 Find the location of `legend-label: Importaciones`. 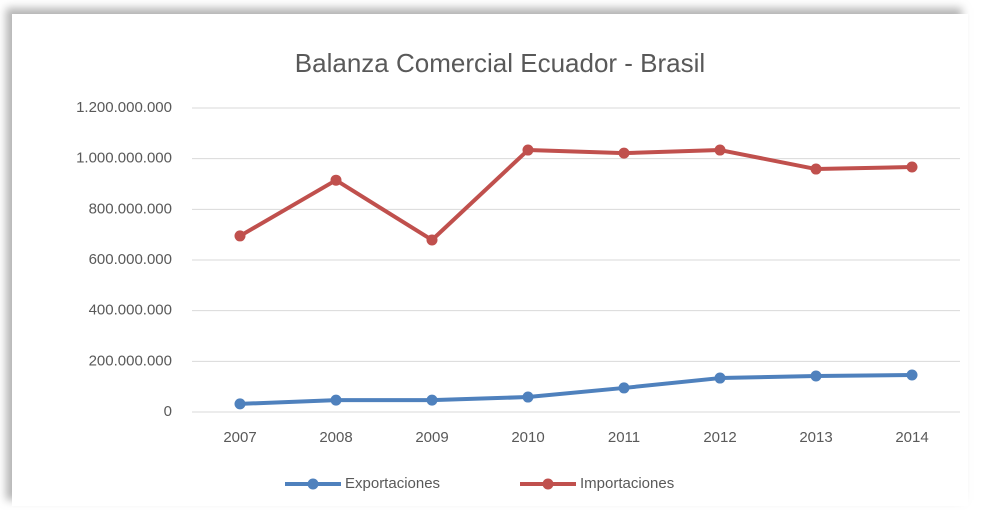

legend-label: Importaciones is located at coordinates (627, 483).